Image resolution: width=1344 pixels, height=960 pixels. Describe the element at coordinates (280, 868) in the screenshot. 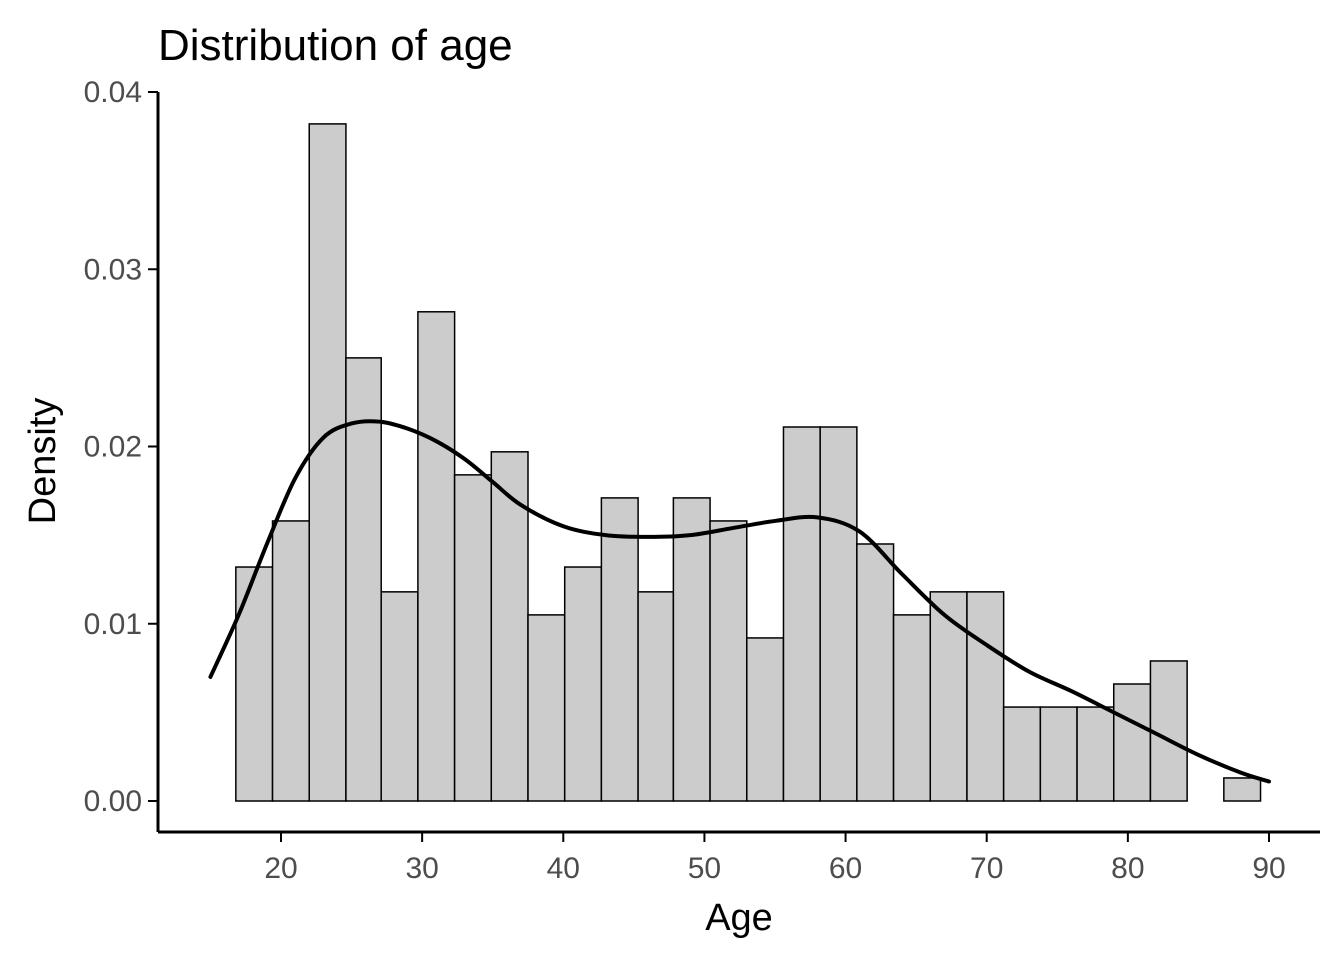

I see `x-tick-label-0: 20` at that location.